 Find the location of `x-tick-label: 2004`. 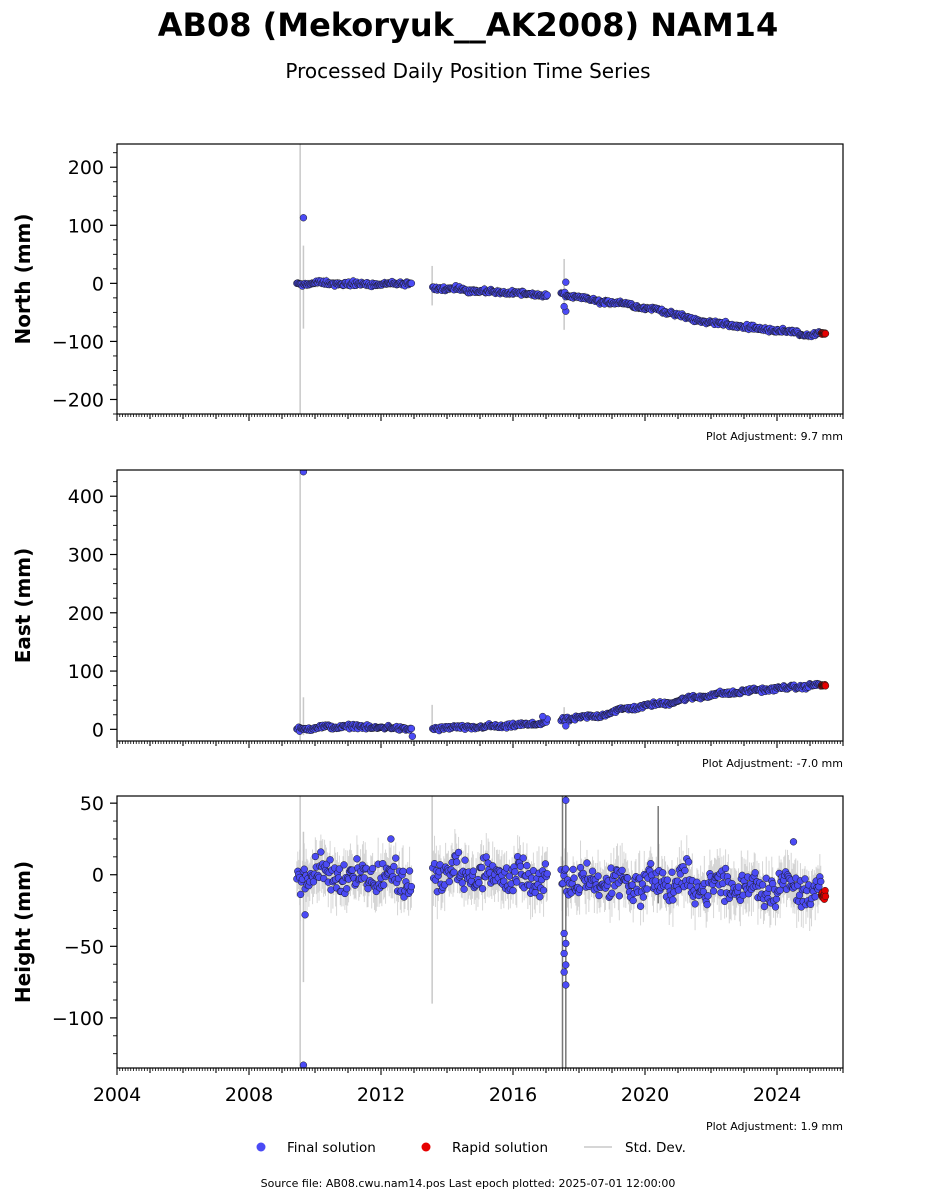

x-tick-label: 2004 is located at coordinates (117, 1095).